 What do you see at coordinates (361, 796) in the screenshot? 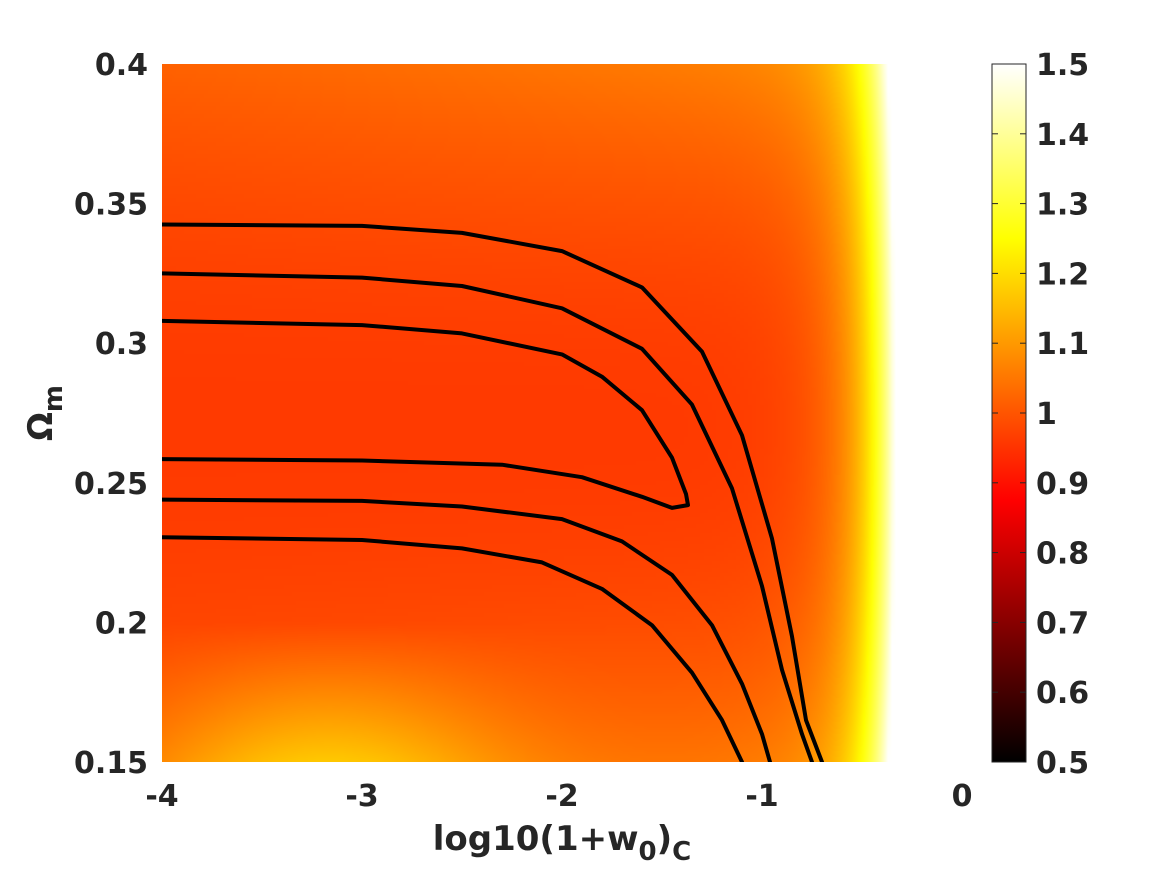
I see `x-tick-label: -3` at bounding box center [361, 796].